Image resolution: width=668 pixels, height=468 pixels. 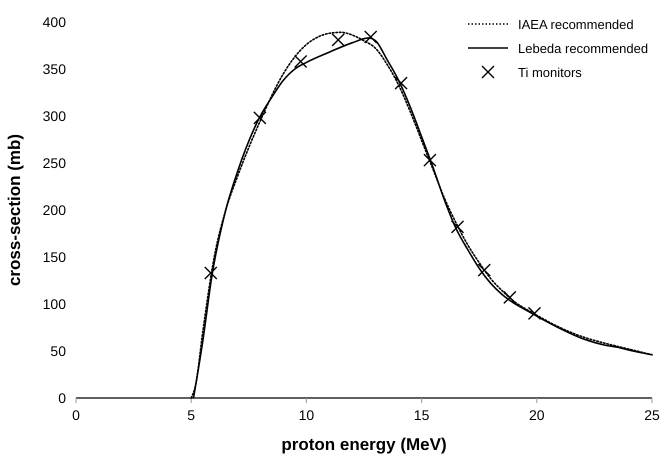 What do you see at coordinates (364, 444) in the screenshot?
I see `x-axis-title: proton energy (MeV)` at bounding box center [364, 444].